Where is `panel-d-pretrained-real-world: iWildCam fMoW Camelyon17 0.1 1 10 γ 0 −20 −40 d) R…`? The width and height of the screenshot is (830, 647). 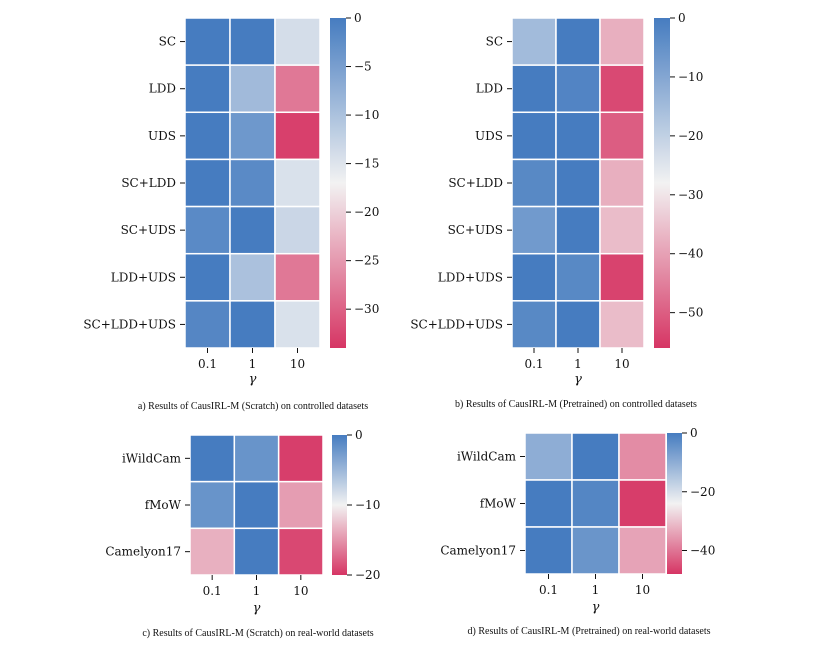 panel-d-pretrained-real-world: iWildCam fMoW Camelyon17 0.1 1 10 γ 0 −20 −40 d) R… is located at coordinates (577, 531).